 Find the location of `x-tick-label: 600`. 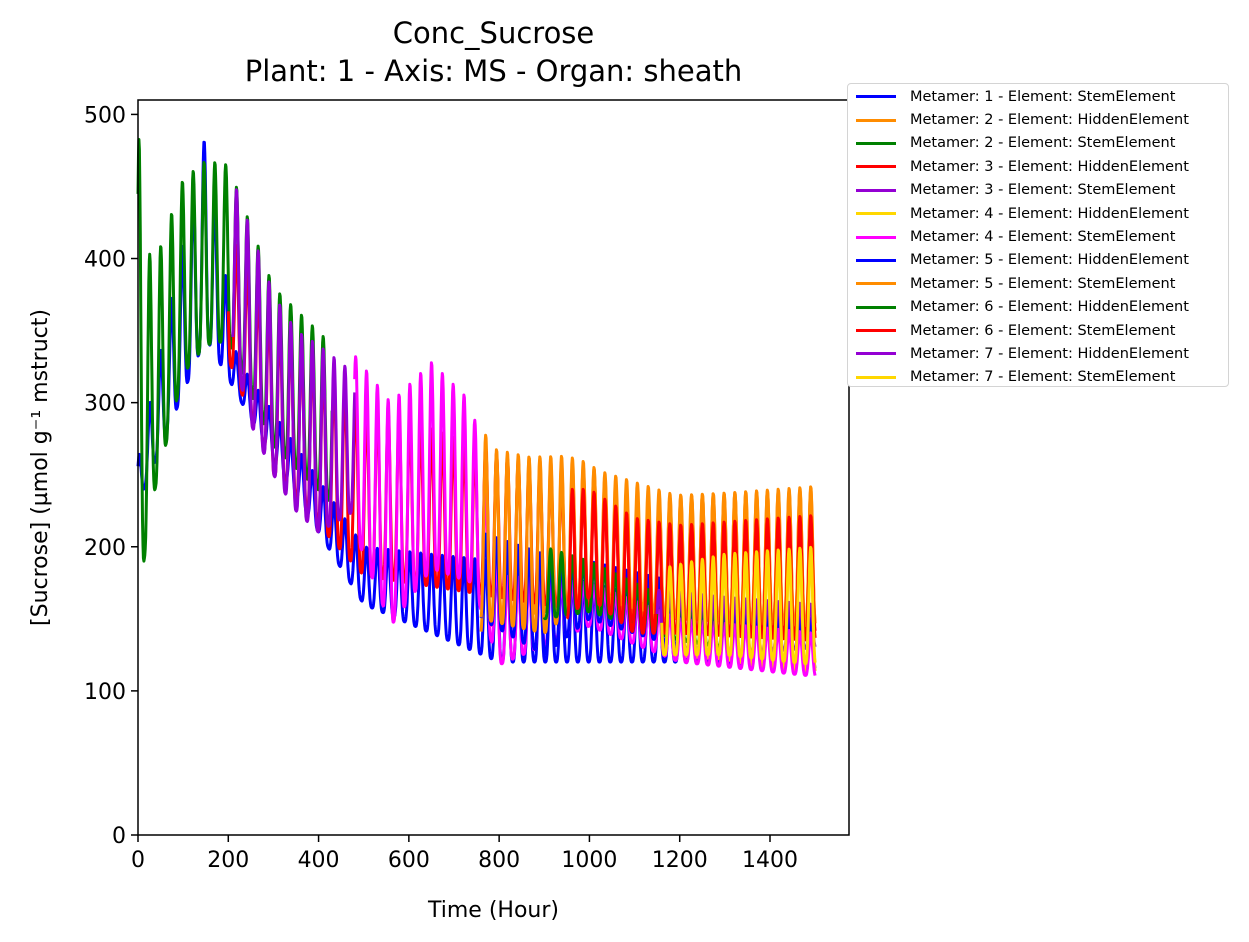

x-tick-label: 600 is located at coordinates (409, 860).